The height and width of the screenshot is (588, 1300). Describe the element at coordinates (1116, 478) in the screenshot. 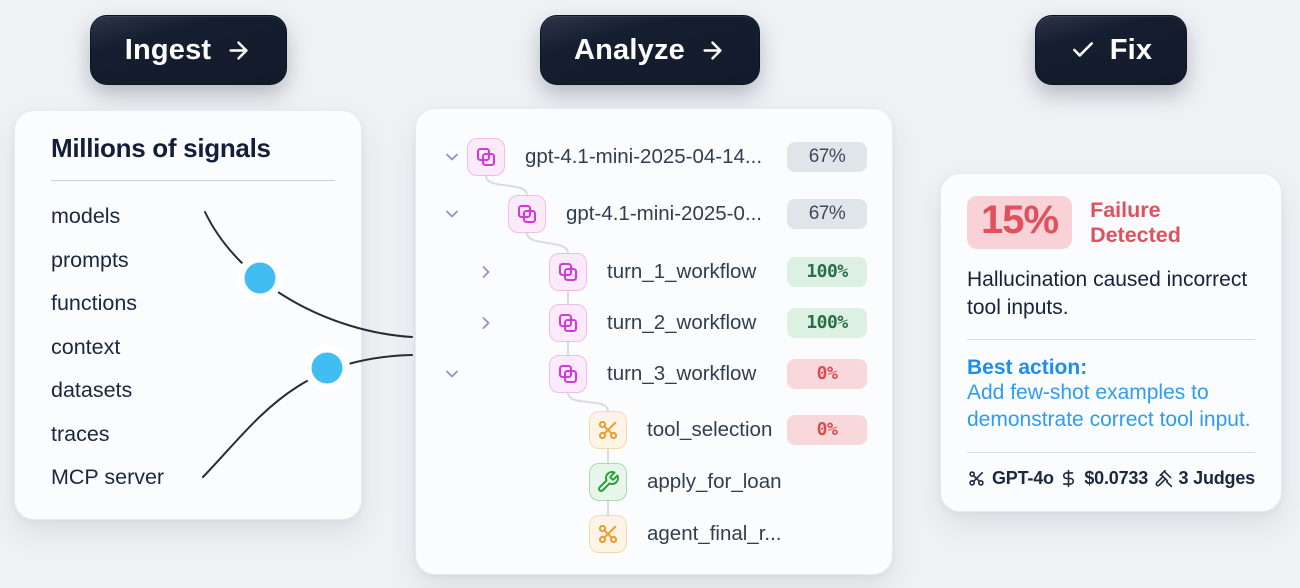

I see `cost-value: $0.0733` at that location.